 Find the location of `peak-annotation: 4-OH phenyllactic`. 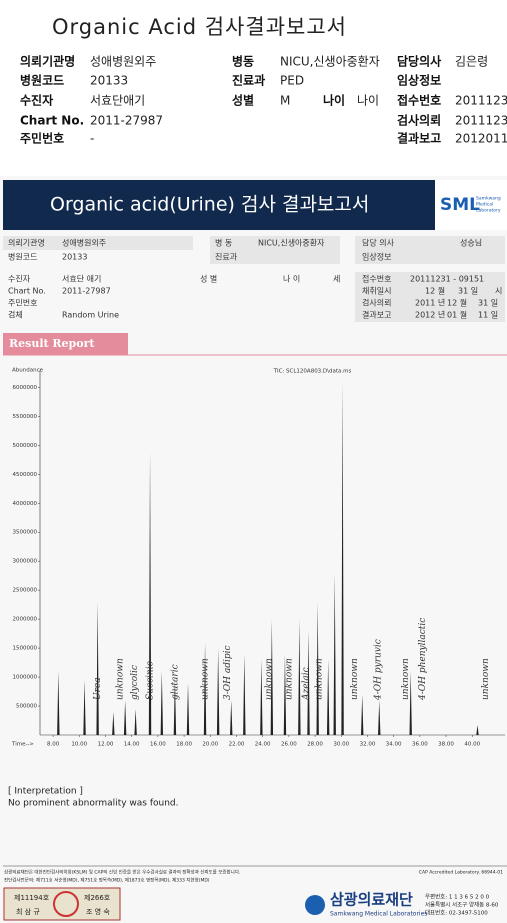

peak-annotation: 4-OH phenyllactic is located at coordinates (423, 659).